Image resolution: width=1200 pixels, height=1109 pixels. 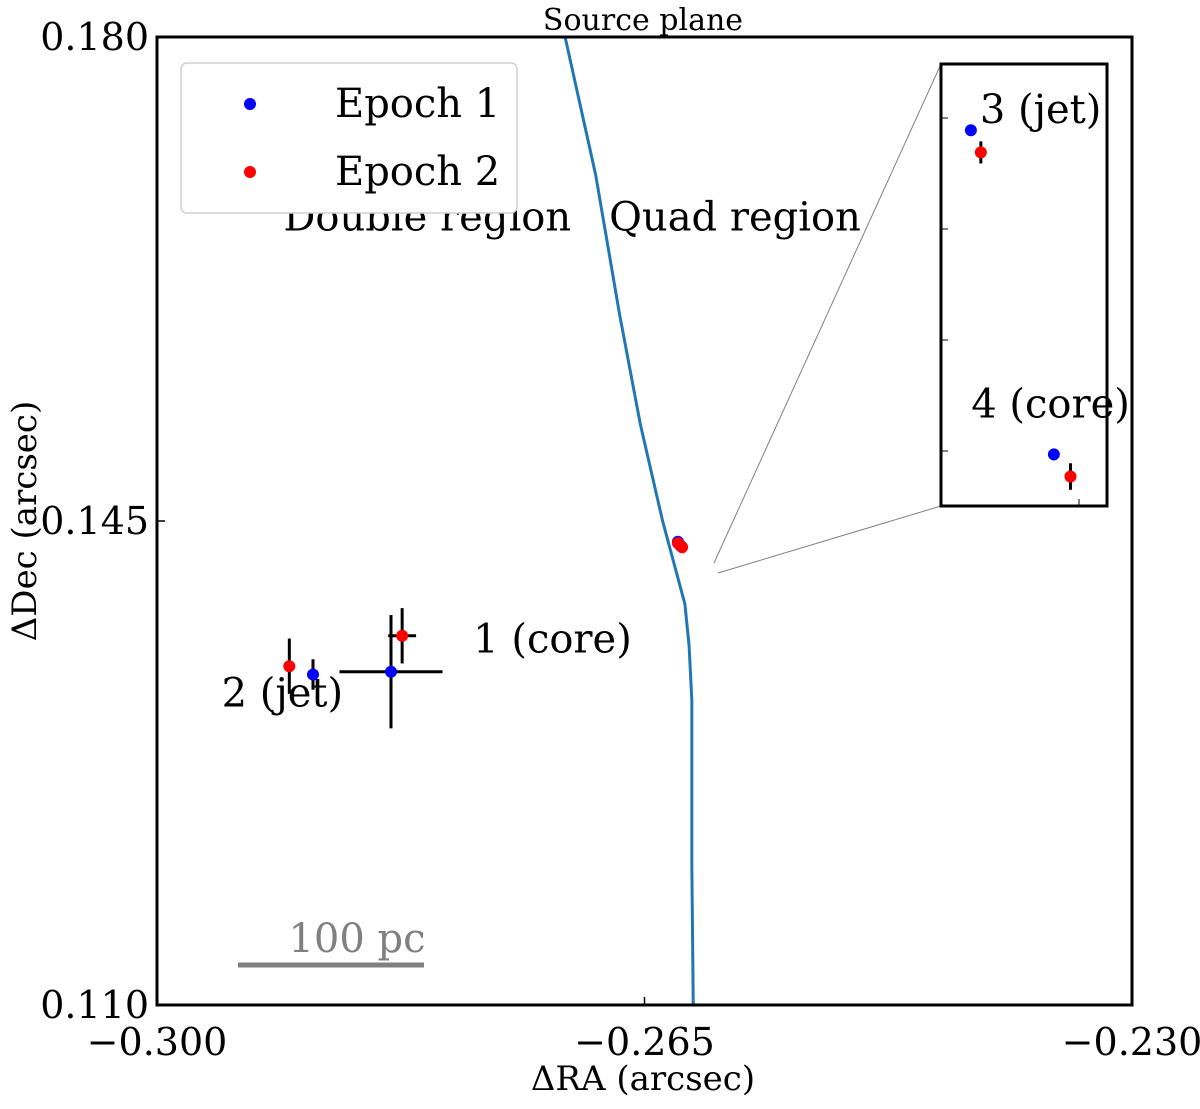 What do you see at coordinates (735, 218) in the screenshot?
I see `quad-region-label: Quad region` at bounding box center [735, 218].